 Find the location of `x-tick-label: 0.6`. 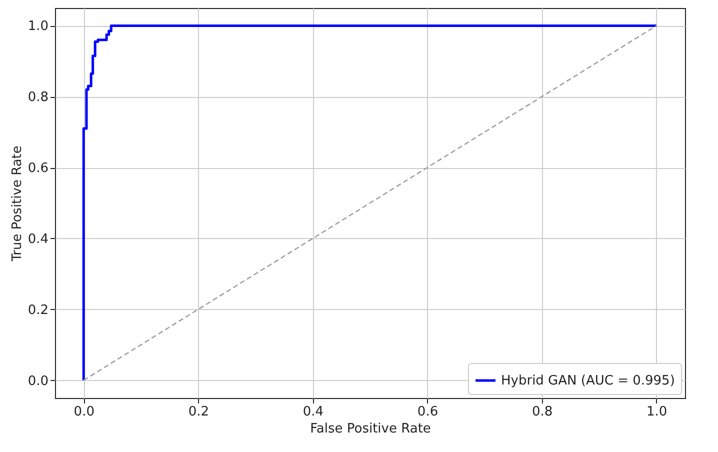

x-tick-label: 0.6 is located at coordinates (427, 412).